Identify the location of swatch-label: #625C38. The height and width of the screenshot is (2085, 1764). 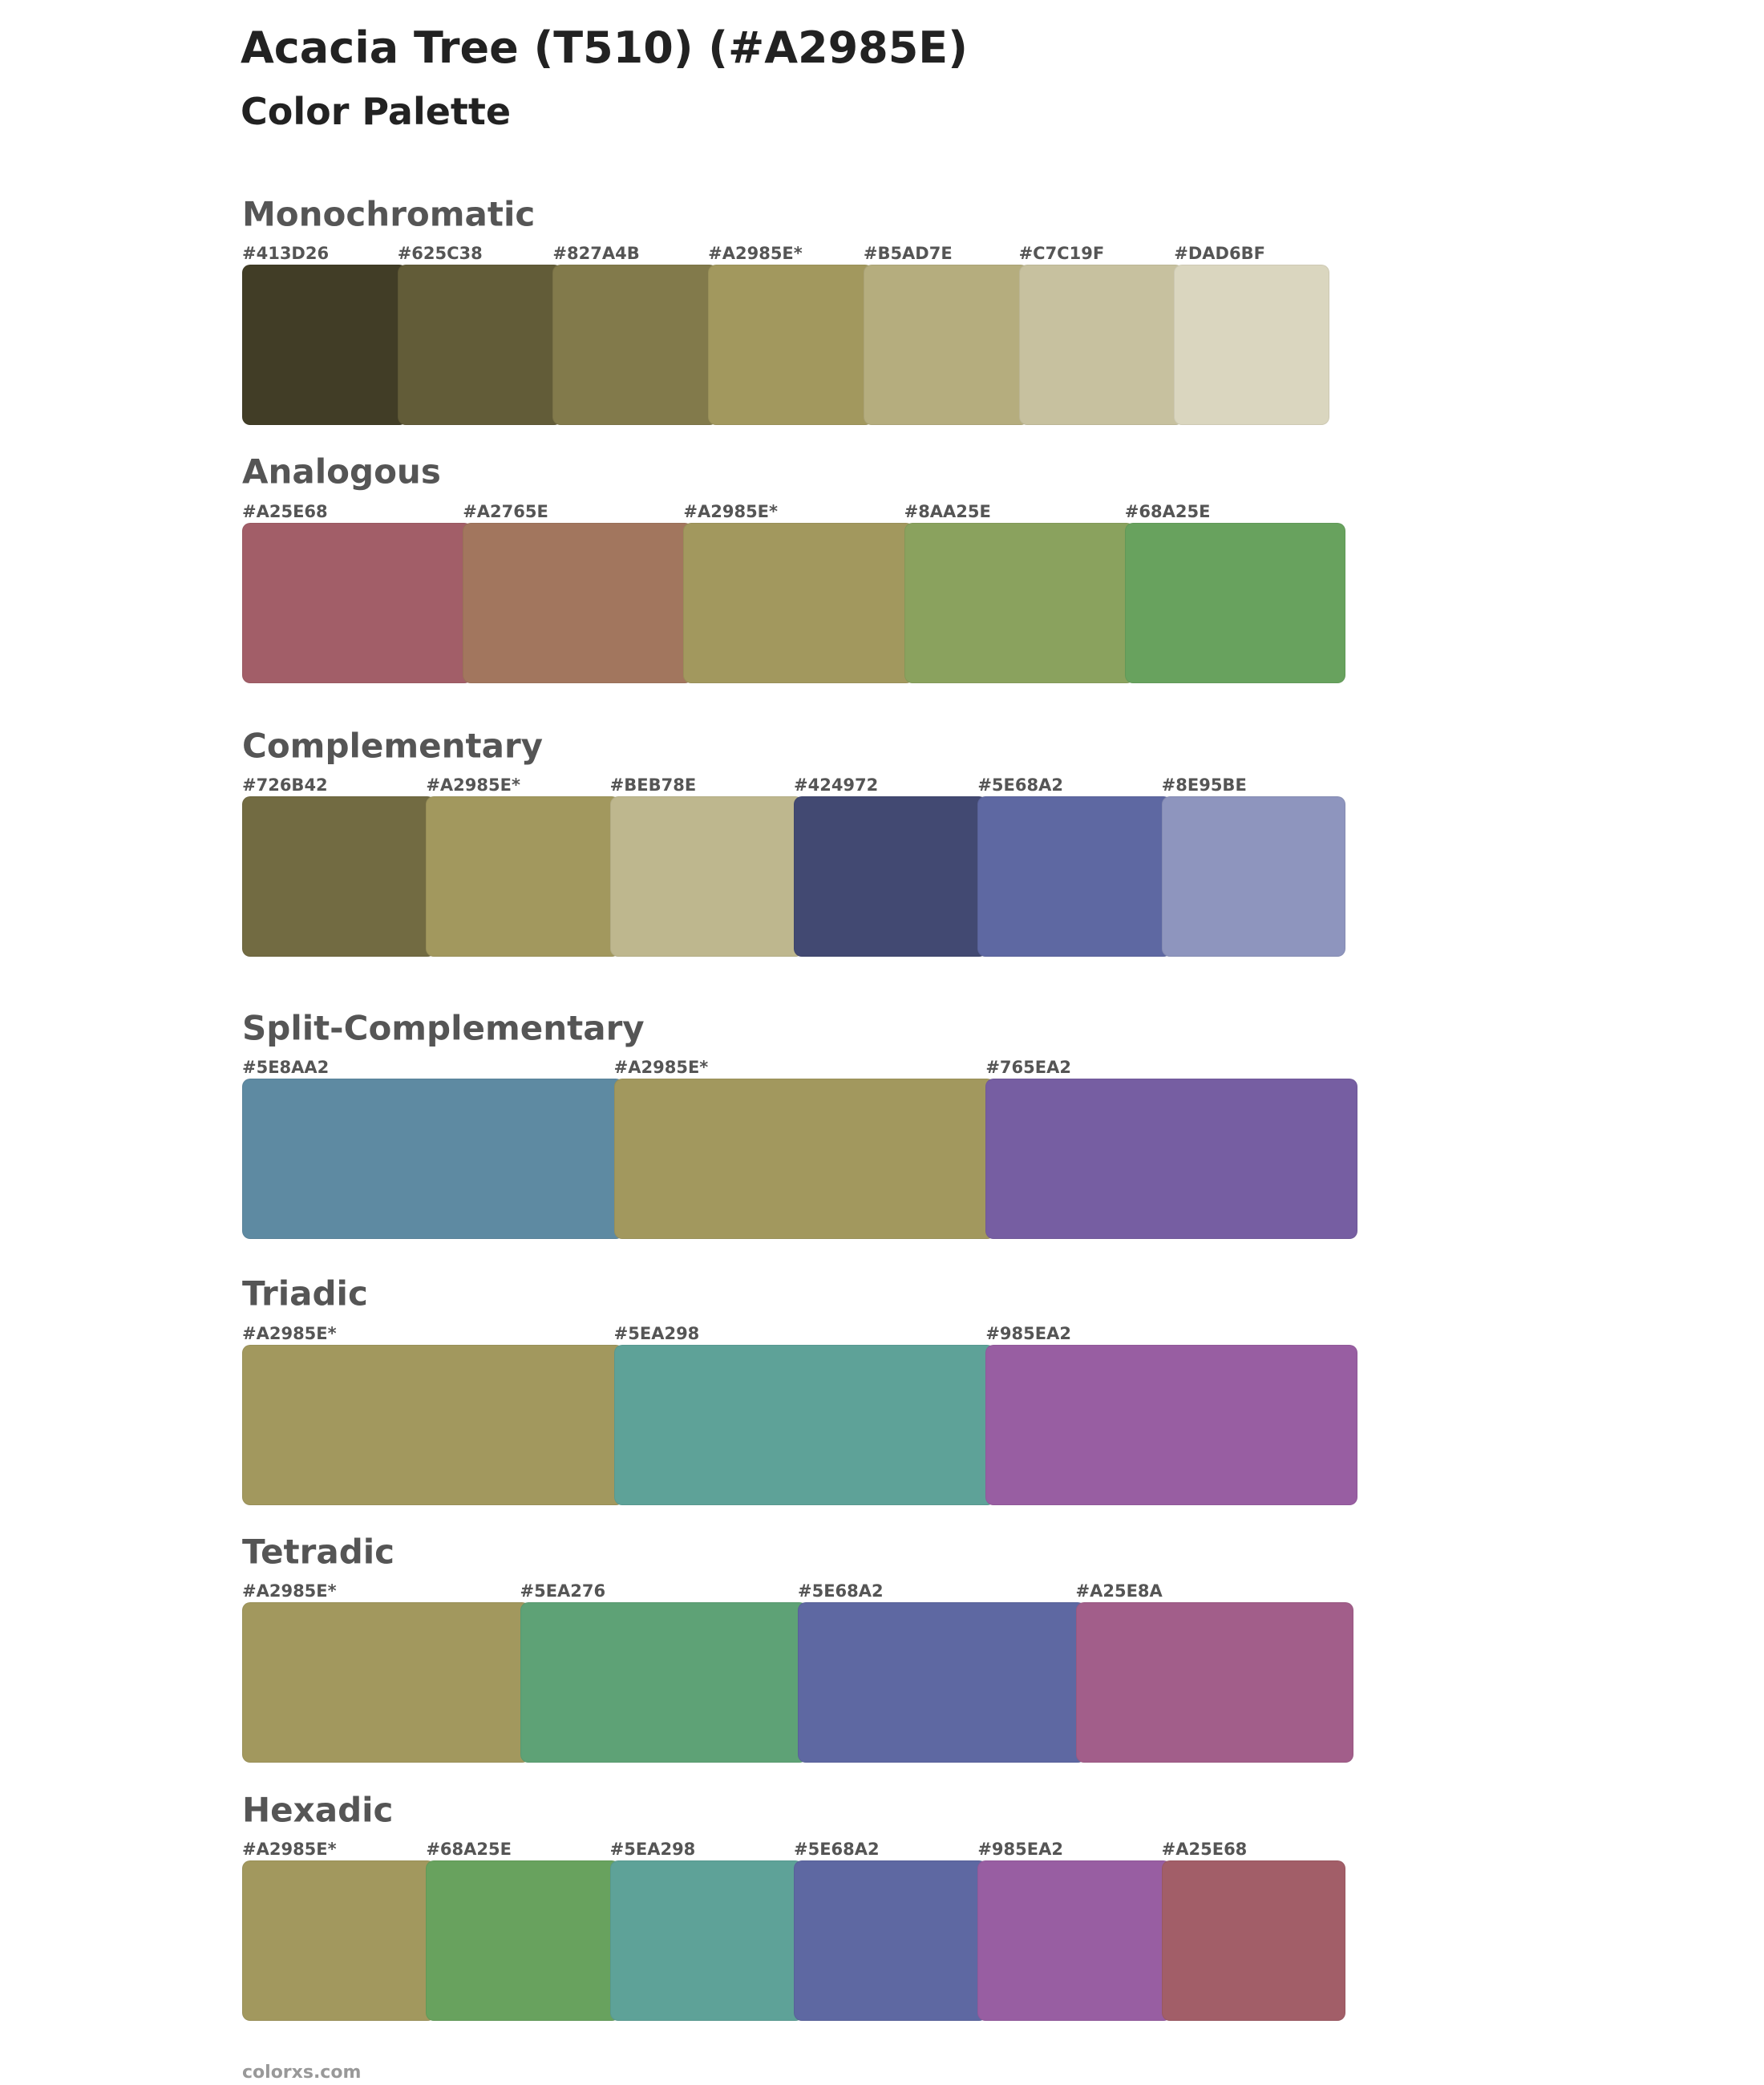
(440, 254).